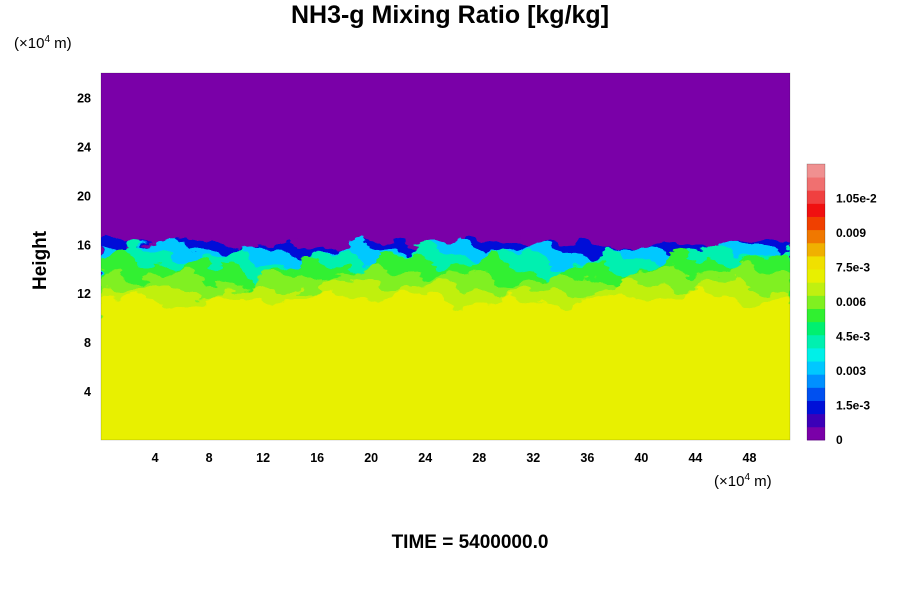 This screenshot has width=900, height=600. Describe the element at coordinates (641, 458) in the screenshot. I see `x-tick-label: 40` at that location.